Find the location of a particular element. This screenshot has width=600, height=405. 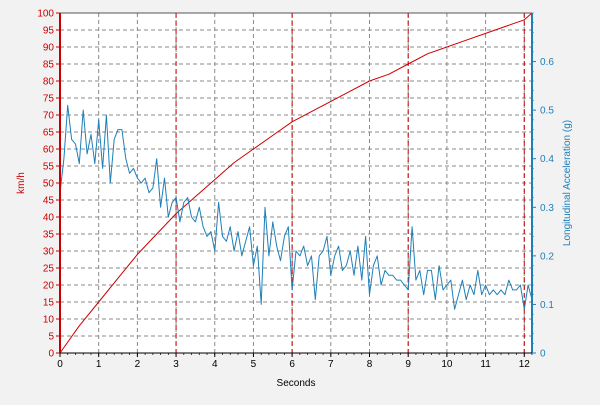

y-left-tick-label: 15 is located at coordinates (49, 303).